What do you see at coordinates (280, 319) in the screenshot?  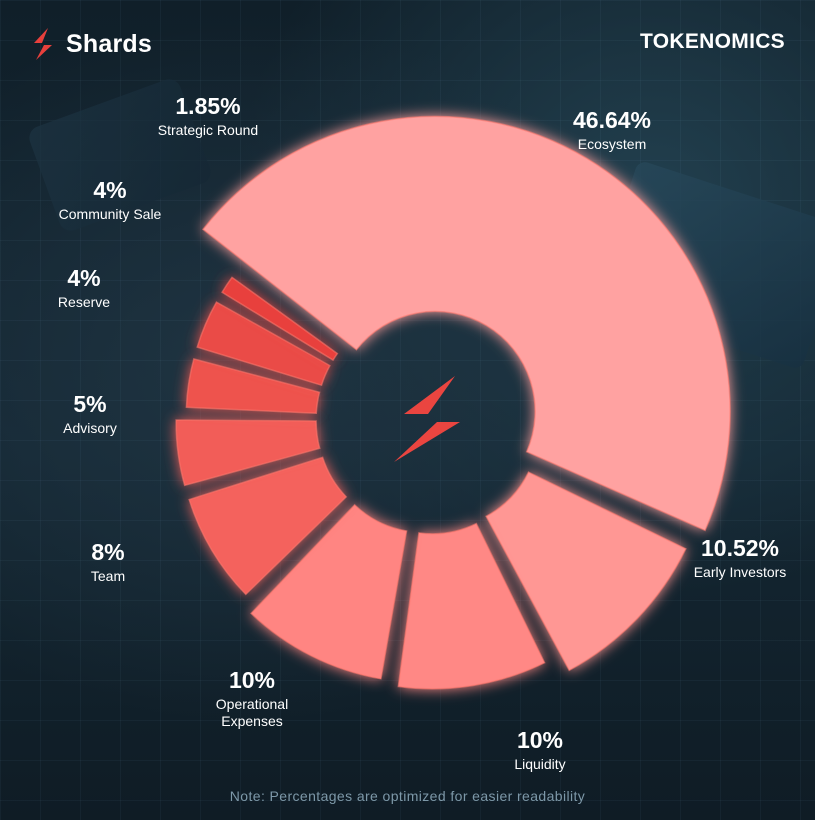 I see `slice-strategic-round` at bounding box center [280, 319].